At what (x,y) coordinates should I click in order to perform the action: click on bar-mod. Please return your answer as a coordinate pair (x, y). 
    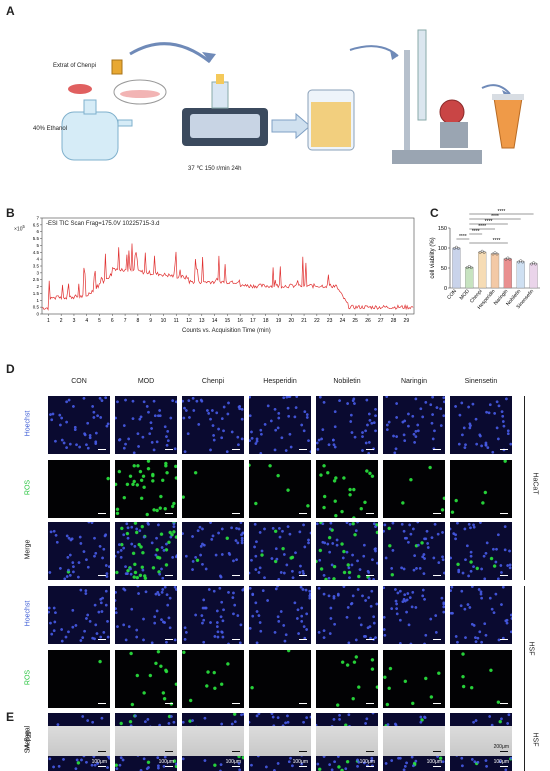
    Looking at the image, I should click on (469, 278).